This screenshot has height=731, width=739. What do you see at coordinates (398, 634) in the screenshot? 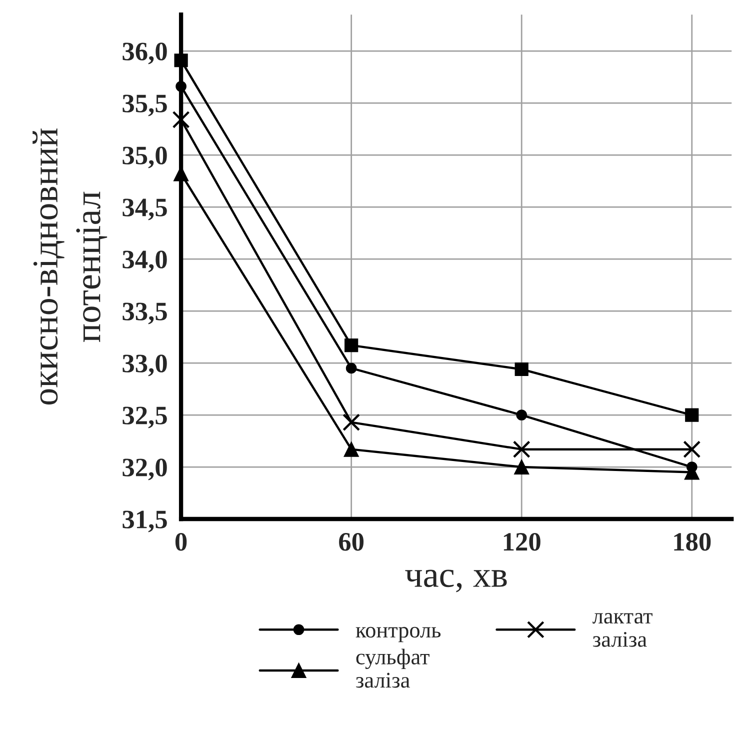
I see `legend-label: контроль` at bounding box center [398, 634].